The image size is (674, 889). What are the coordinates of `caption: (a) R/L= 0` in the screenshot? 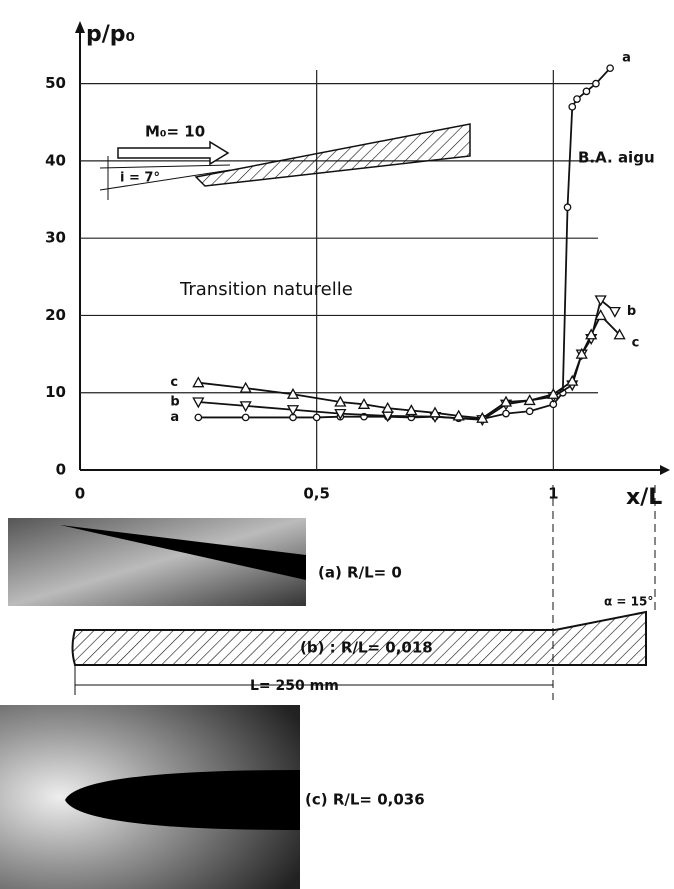 It's located at (360, 573).